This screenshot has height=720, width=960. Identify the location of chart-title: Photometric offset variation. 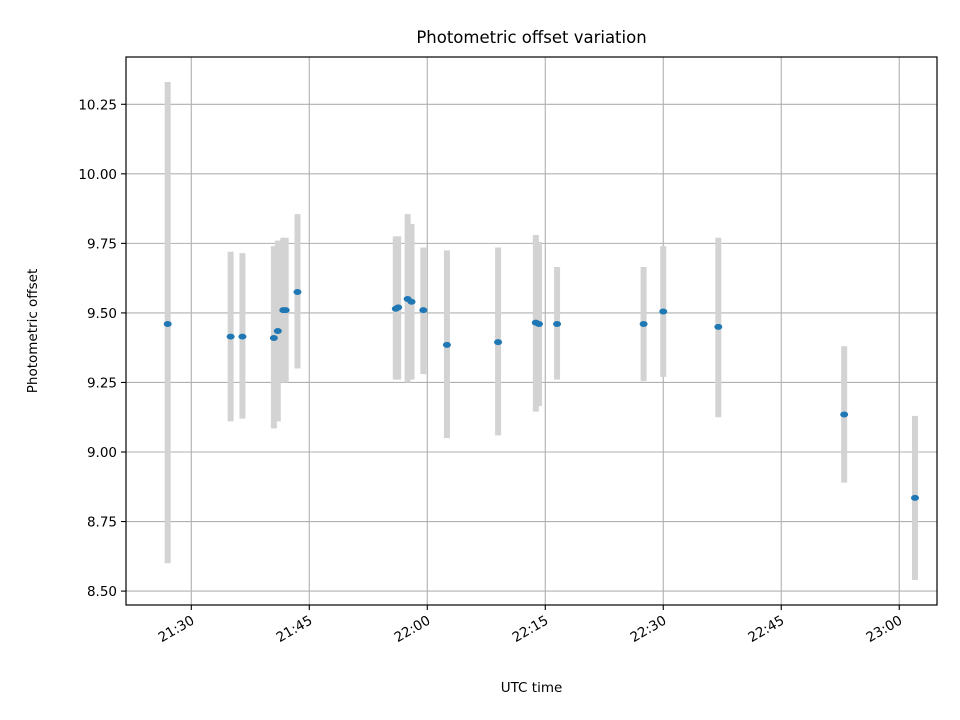
(531, 37).